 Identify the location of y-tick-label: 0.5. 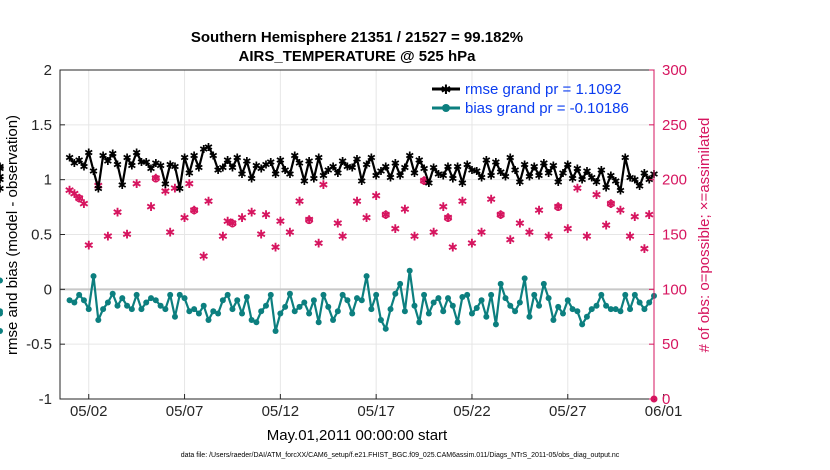
(41, 235).